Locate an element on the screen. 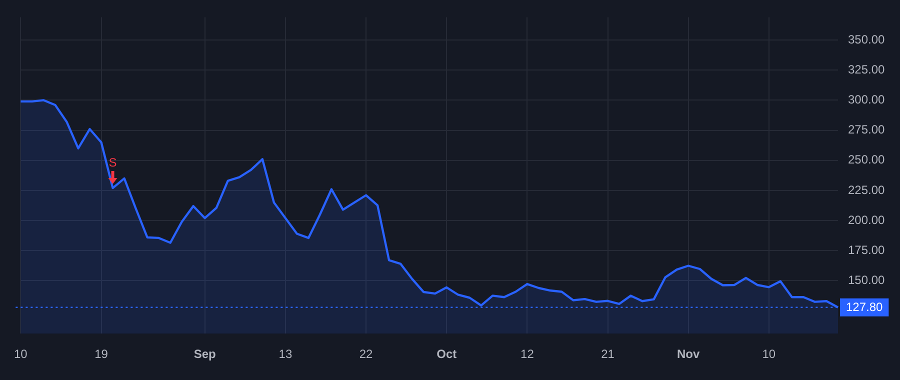 Image resolution: width=900 pixels, height=380 pixels. x-tick-label: 19 is located at coordinates (101, 354).